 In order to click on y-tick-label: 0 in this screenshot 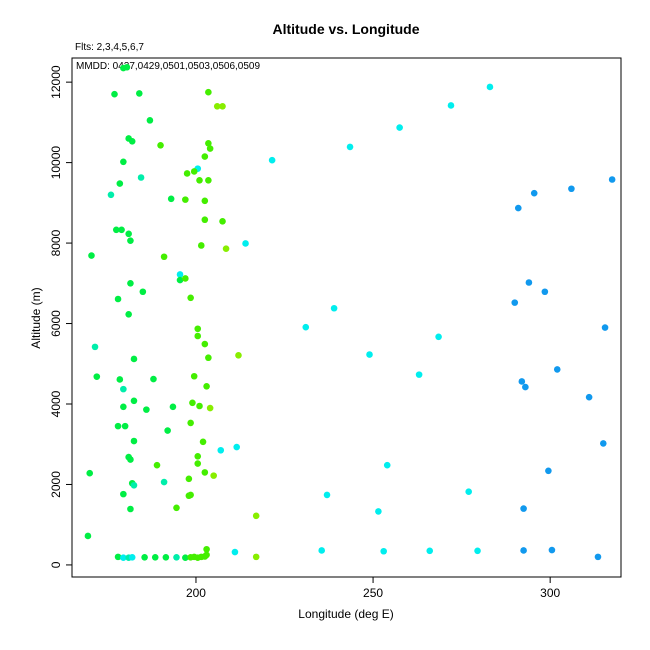, I will do `click(56, 564)`.